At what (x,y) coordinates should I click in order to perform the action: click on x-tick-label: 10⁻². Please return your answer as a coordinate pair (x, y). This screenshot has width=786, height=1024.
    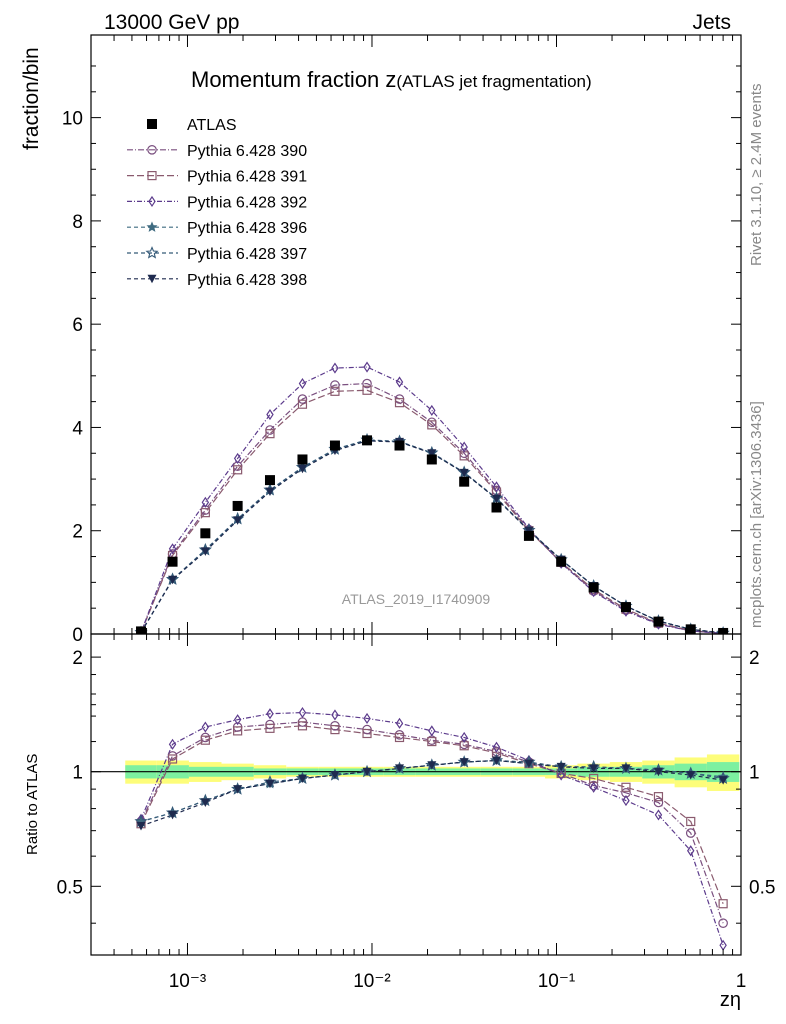
    Looking at the image, I should click on (372, 981).